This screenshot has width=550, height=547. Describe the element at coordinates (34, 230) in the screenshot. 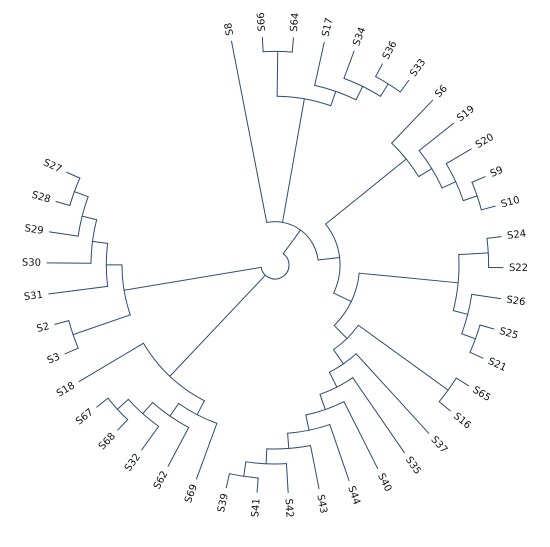

I see `leaf-label-s29: S29` at that location.